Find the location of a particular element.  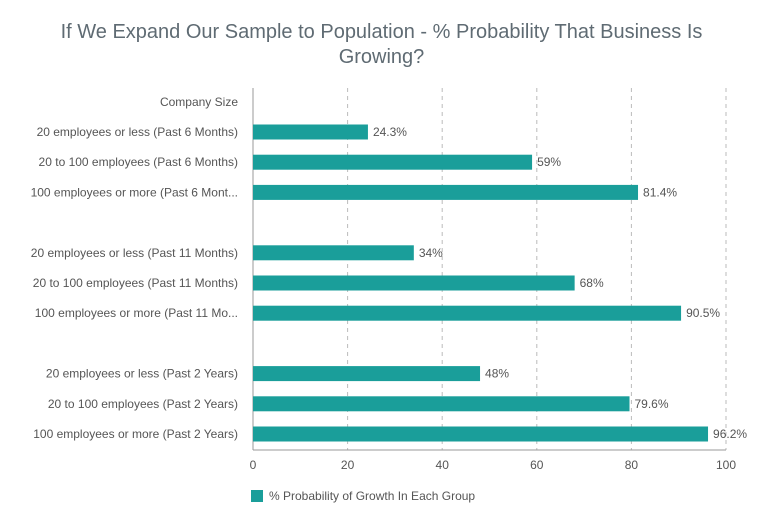

bar-value-label: 90.5% is located at coordinates (703, 313).